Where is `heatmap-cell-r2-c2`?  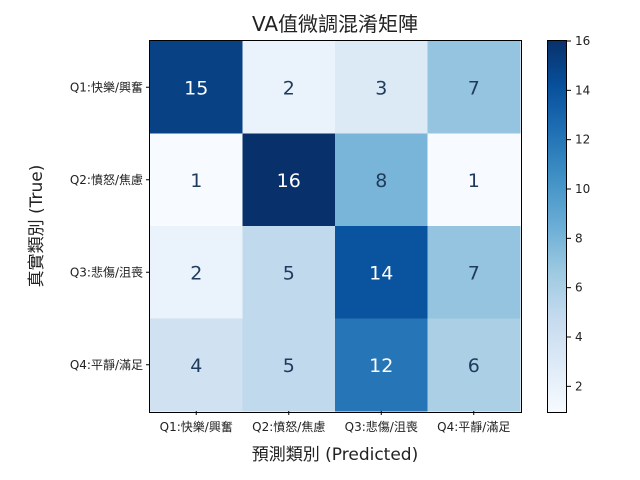
heatmap-cell-r2-c2 is located at coordinates (381, 272).